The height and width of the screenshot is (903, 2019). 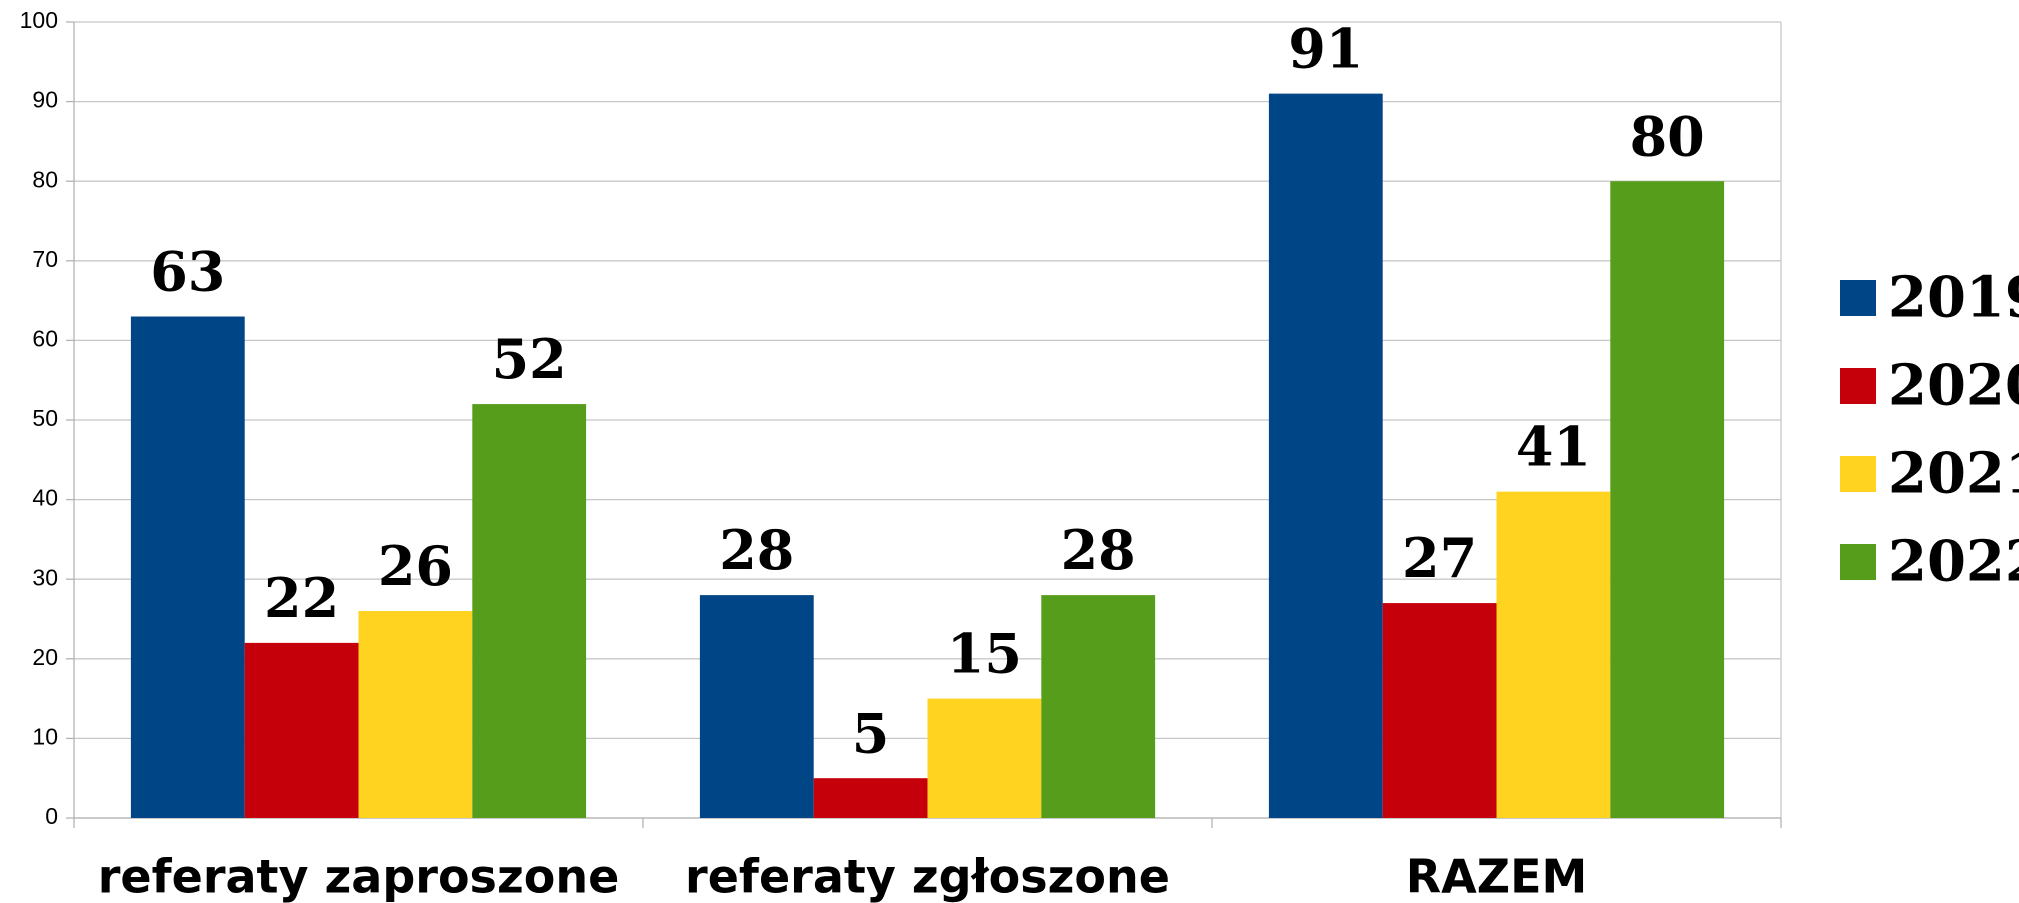 I want to click on value-label: 27, so click(x=1439, y=558).